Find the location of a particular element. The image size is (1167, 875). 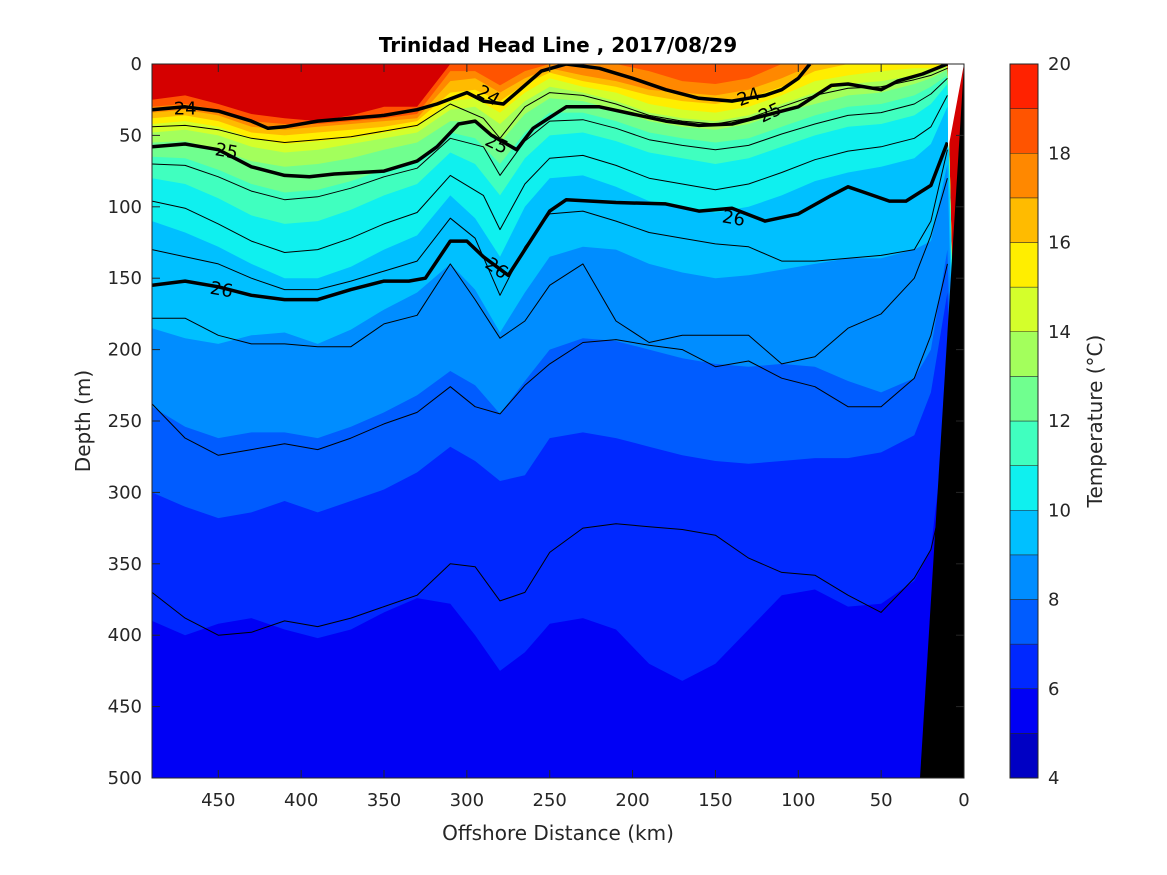

colorbar-tick-label: 16 is located at coordinates (1059, 243).